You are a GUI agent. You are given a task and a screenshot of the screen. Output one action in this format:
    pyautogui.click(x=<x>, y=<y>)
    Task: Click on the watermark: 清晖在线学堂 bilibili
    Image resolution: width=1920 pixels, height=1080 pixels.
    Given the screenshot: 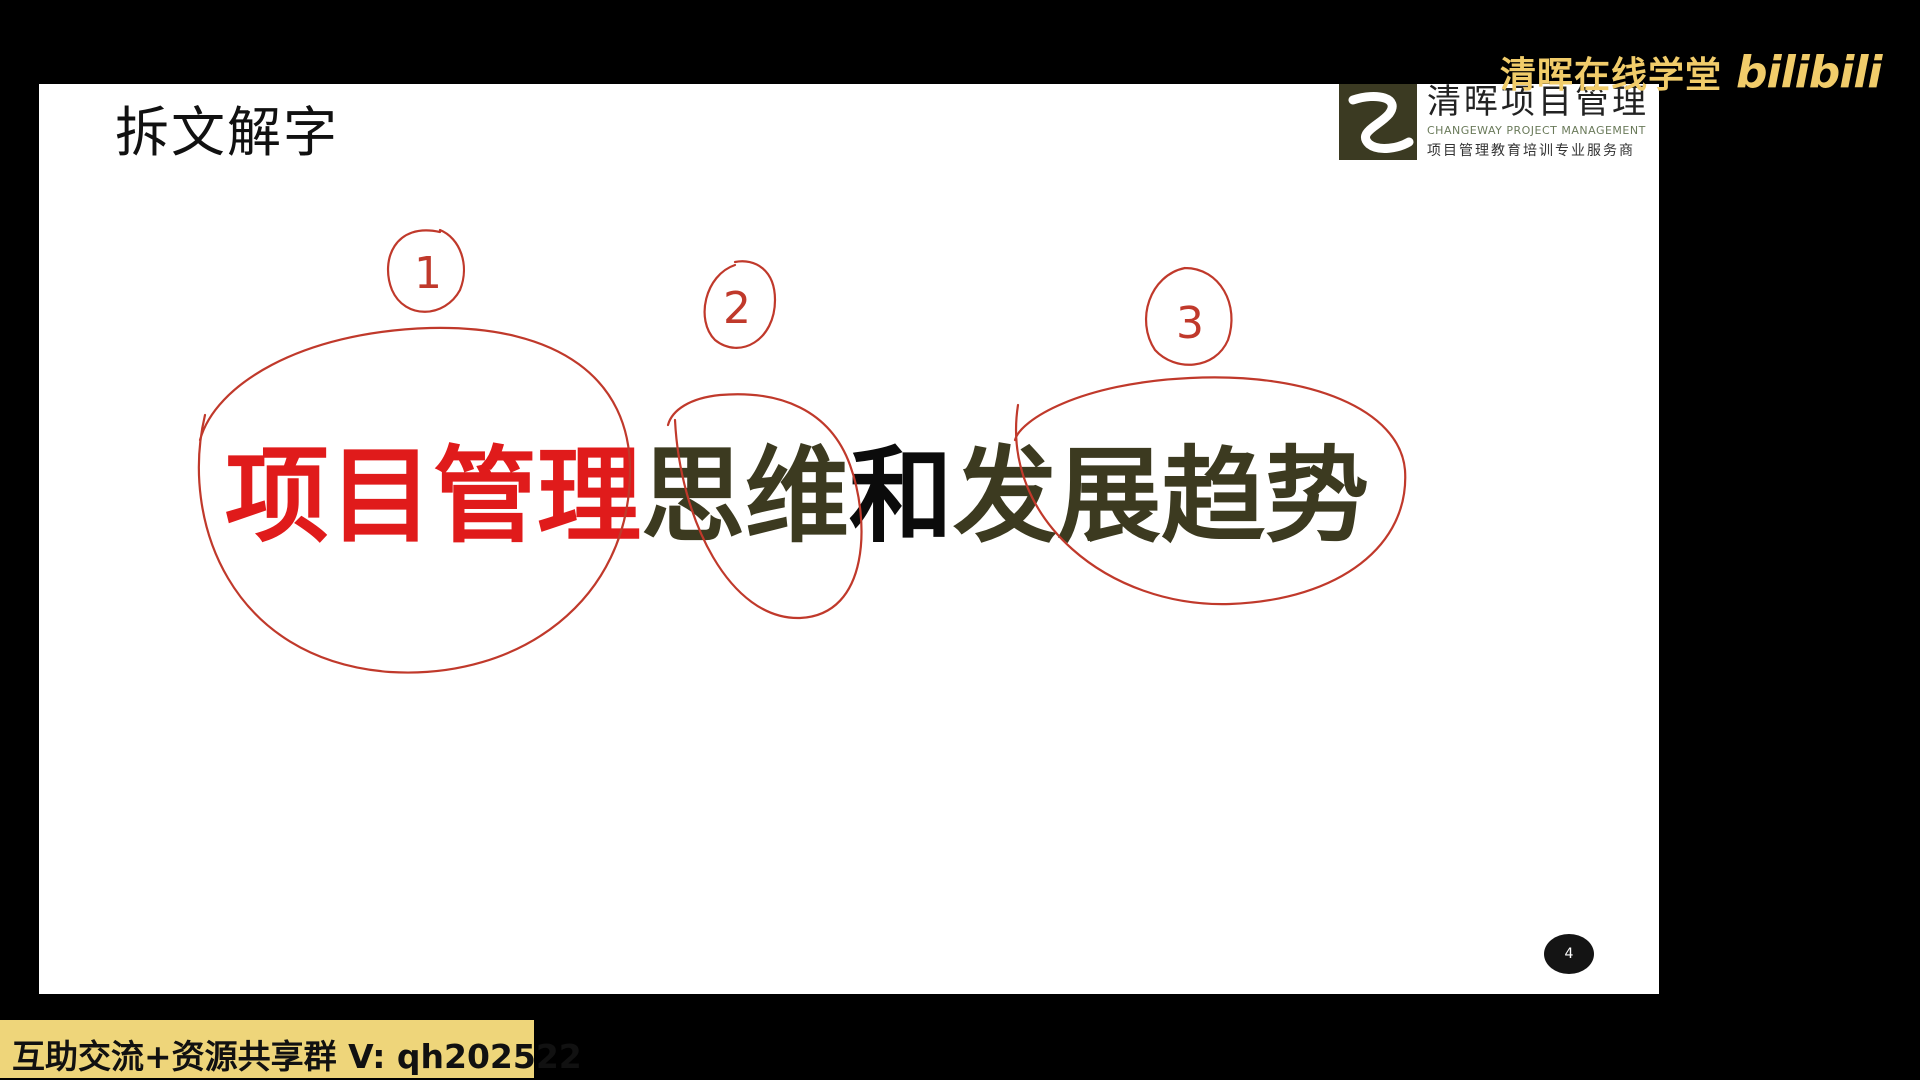 What is the action you would take?
    pyautogui.click(x=1691, y=76)
    